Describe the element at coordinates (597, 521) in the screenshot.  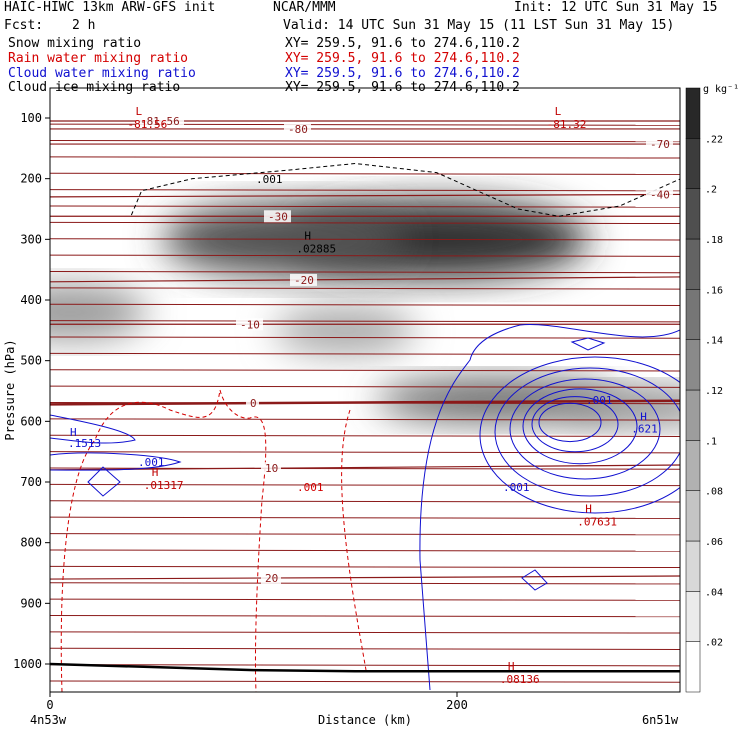
I see `extremum-value: .07631` at that location.